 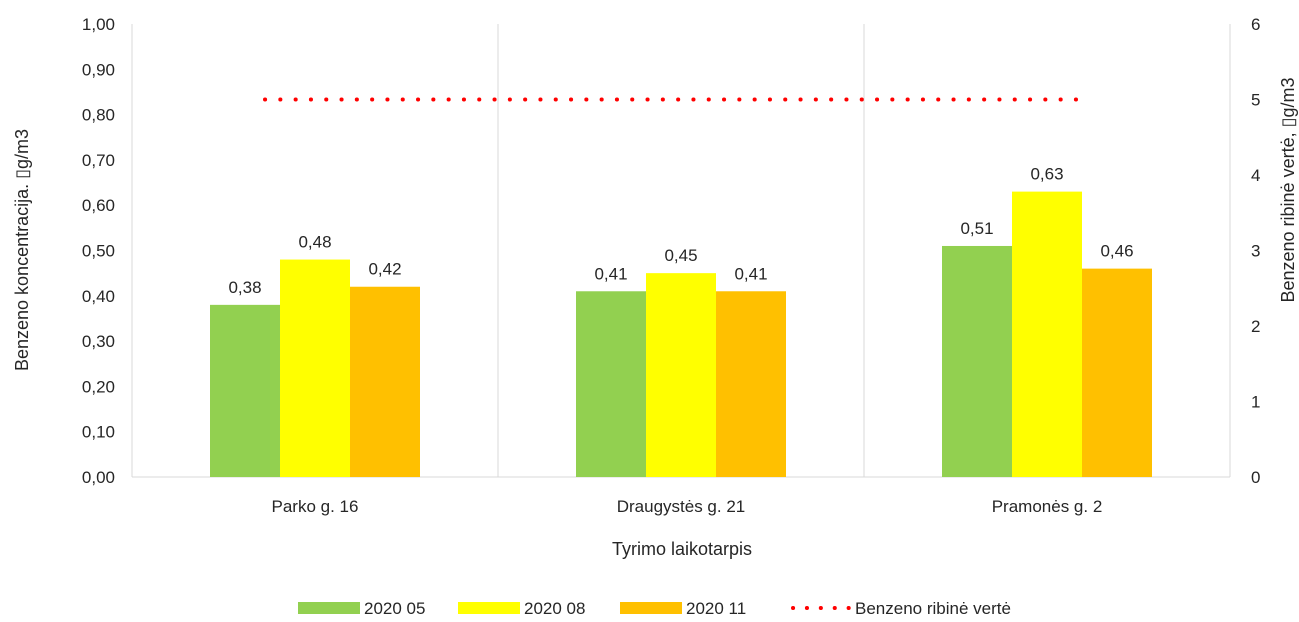 What do you see at coordinates (1255, 477) in the screenshot?
I see `y2-tick-label: 0` at bounding box center [1255, 477].